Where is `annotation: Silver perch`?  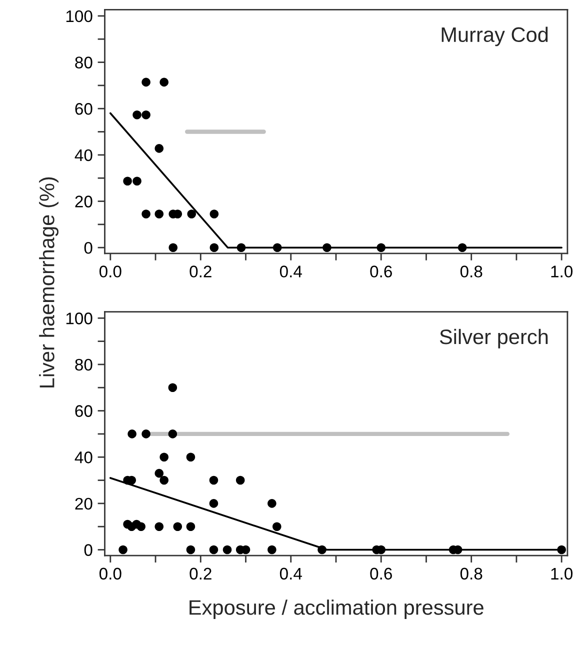 annotation: Silver perch is located at coordinates (494, 338).